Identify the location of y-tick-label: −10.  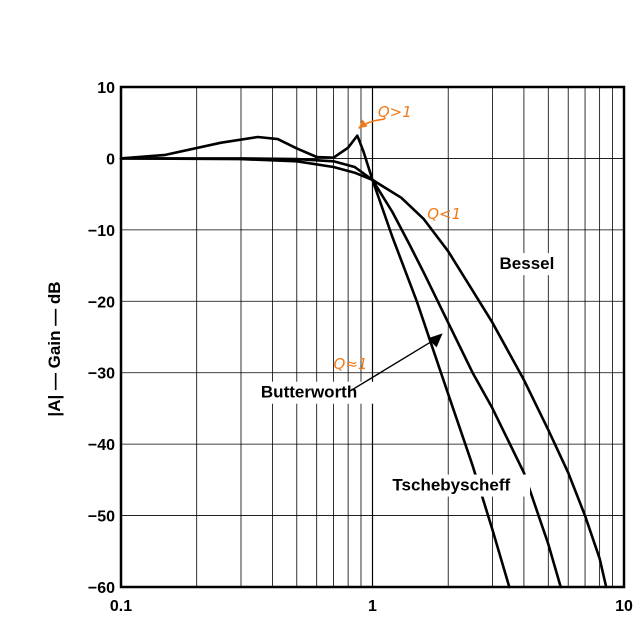
(101, 231).